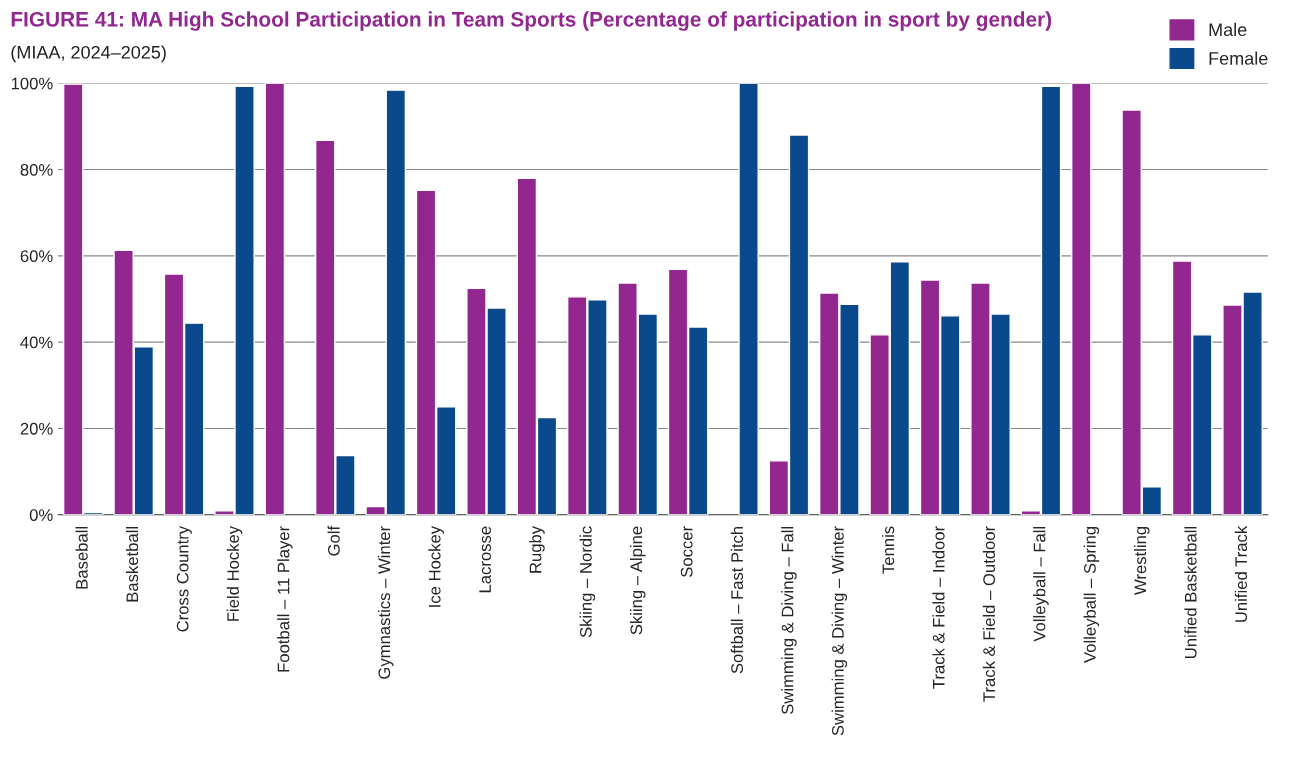  I want to click on x-tick-label: Rugby, so click(537, 549).